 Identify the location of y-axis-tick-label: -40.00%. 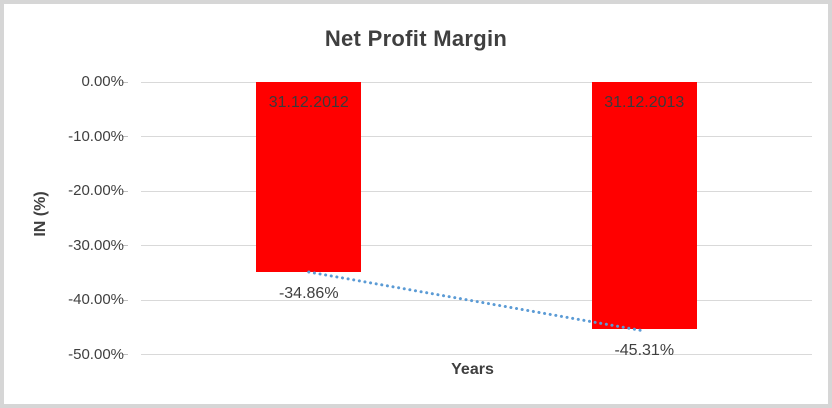
(96, 299).